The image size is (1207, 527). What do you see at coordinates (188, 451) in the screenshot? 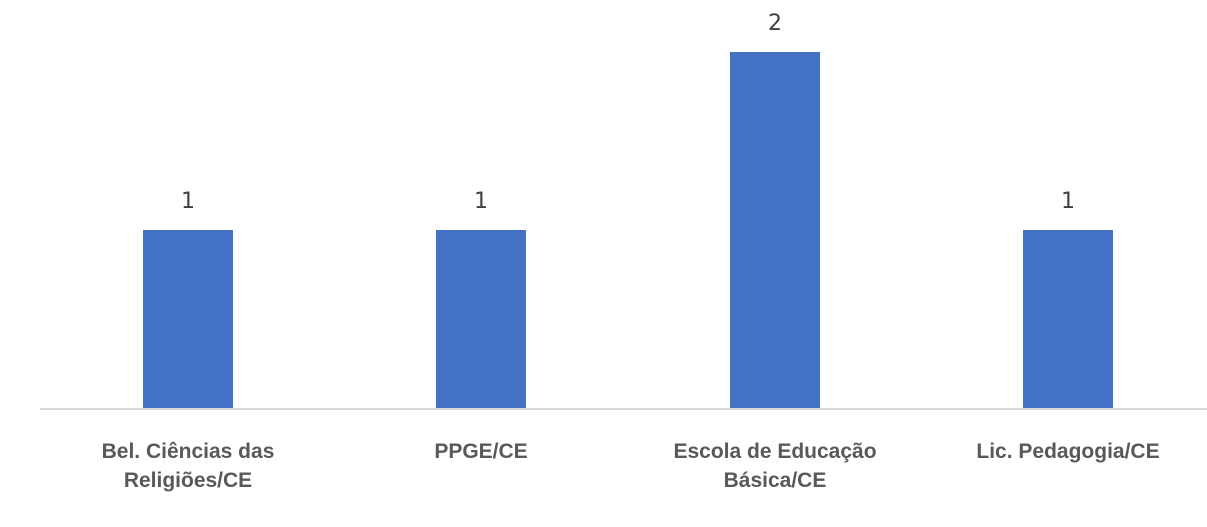
I see `category-label-line: Bel. Ciências das` at bounding box center [188, 451].